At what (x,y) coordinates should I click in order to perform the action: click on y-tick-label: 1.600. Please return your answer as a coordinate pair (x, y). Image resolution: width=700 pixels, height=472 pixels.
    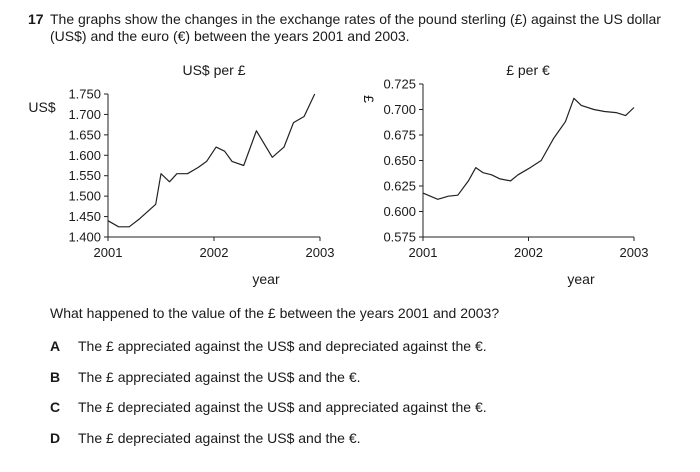
    Looking at the image, I should click on (84, 155).